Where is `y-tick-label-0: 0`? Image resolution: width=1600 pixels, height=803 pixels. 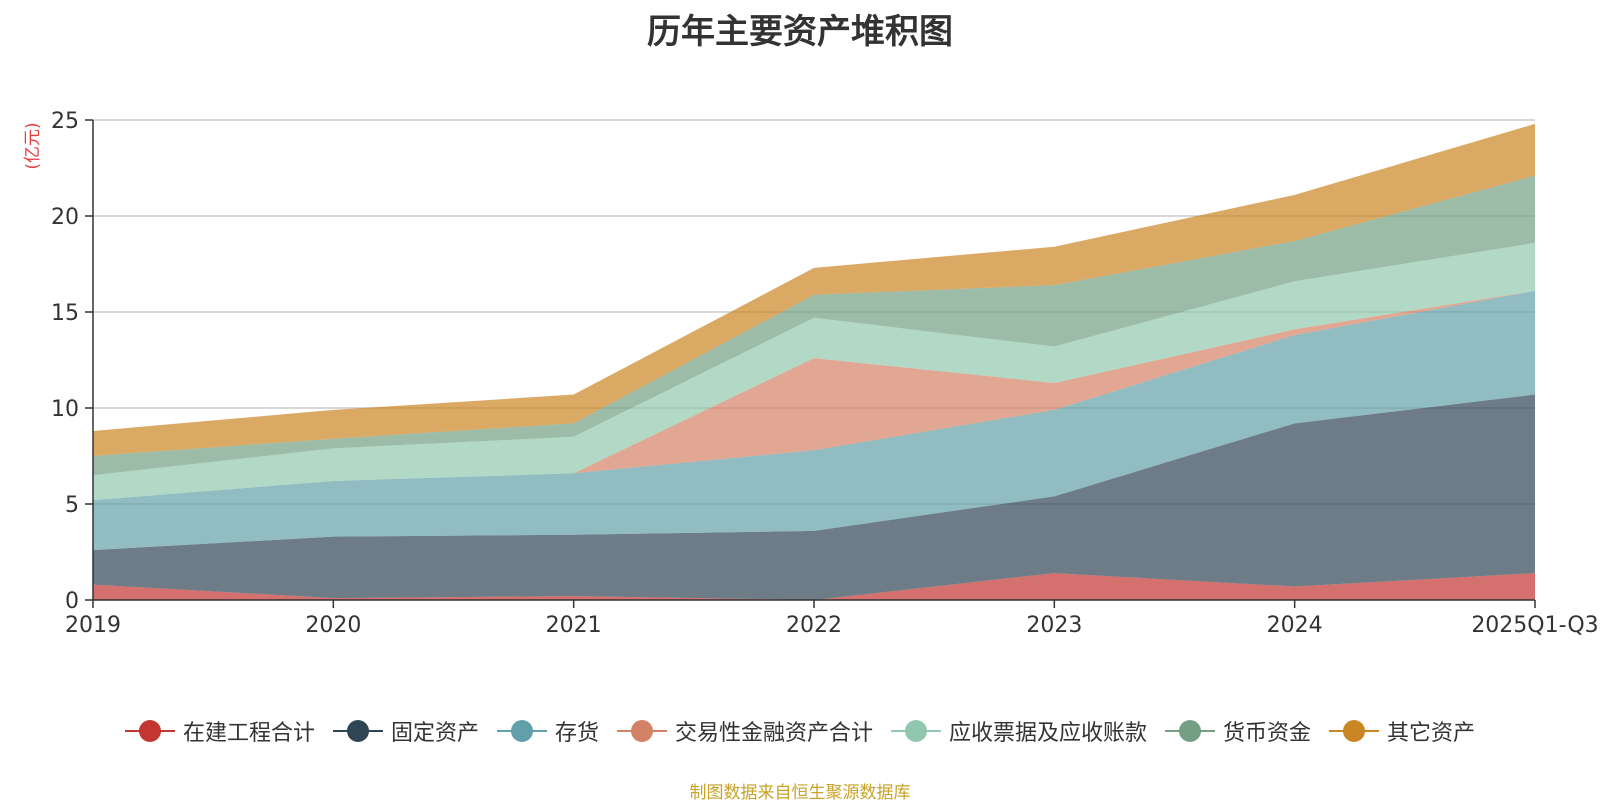
y-tick-label-0: 0 is located at coordinates (72, 601).